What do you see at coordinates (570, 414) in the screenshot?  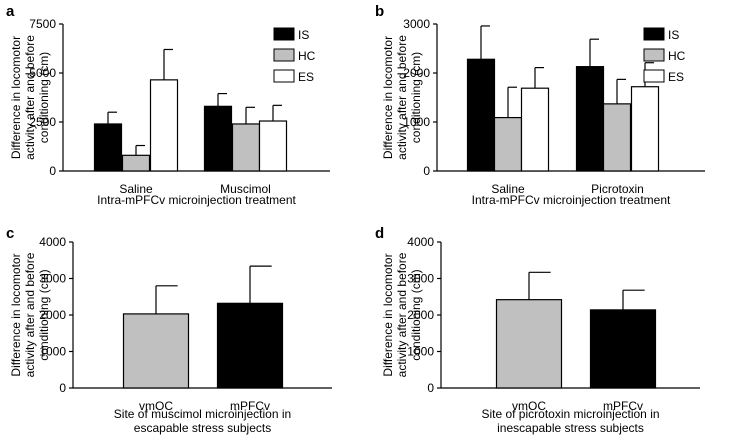 I see `x-axis-label: Site of picrotoxin microinjection in` at bounding box center [570, 414].